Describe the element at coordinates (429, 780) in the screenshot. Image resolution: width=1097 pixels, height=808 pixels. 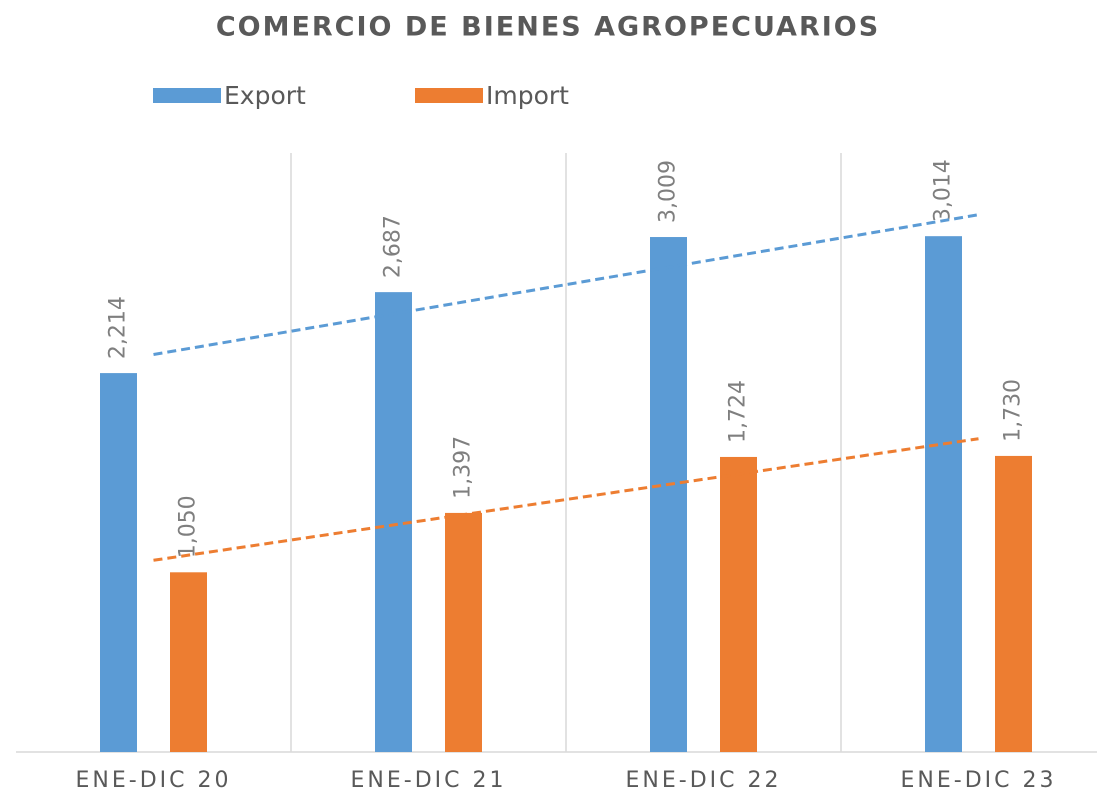
I see `x-tick-label: ENE-DIC 21` at that location.